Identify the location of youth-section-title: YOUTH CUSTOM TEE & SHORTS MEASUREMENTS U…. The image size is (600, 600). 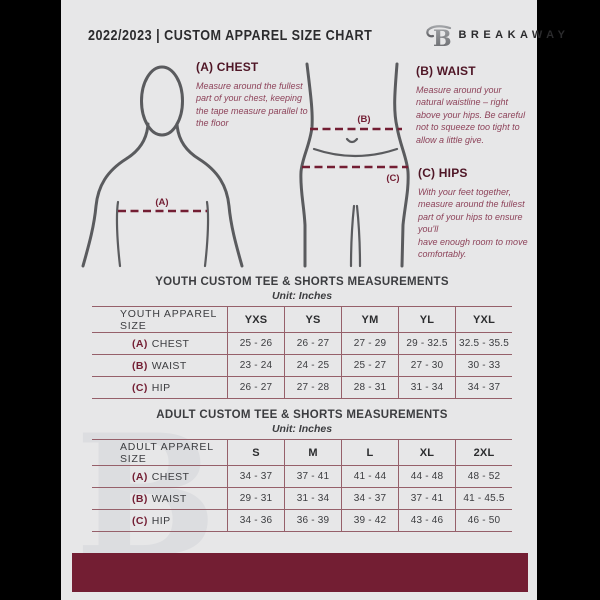
(302, 289).